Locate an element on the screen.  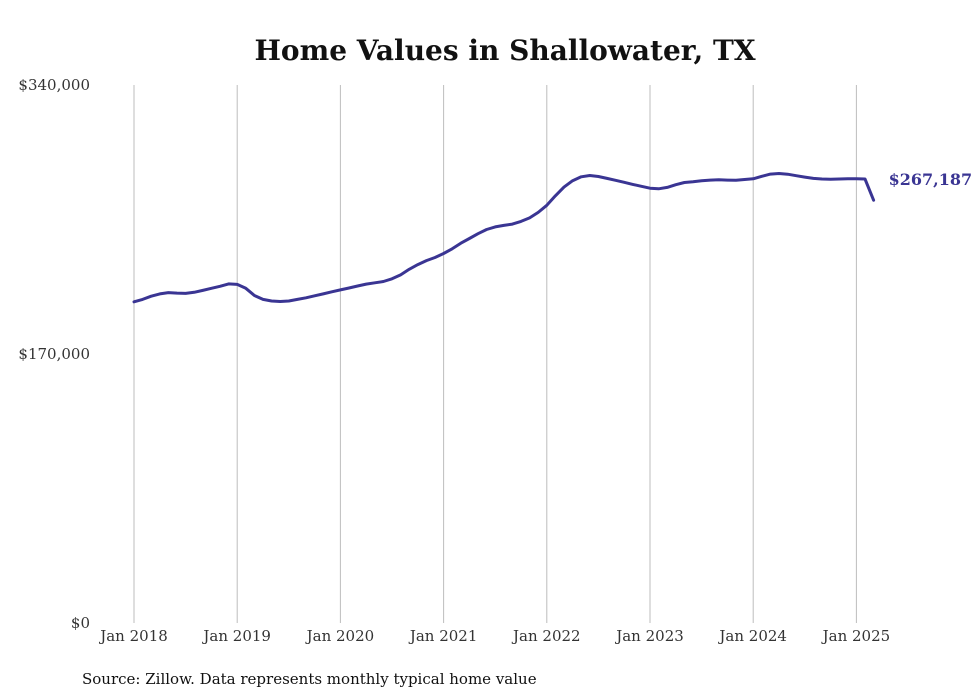
x-tick-label: Jan 2023 is located at coordinates (649, 636).